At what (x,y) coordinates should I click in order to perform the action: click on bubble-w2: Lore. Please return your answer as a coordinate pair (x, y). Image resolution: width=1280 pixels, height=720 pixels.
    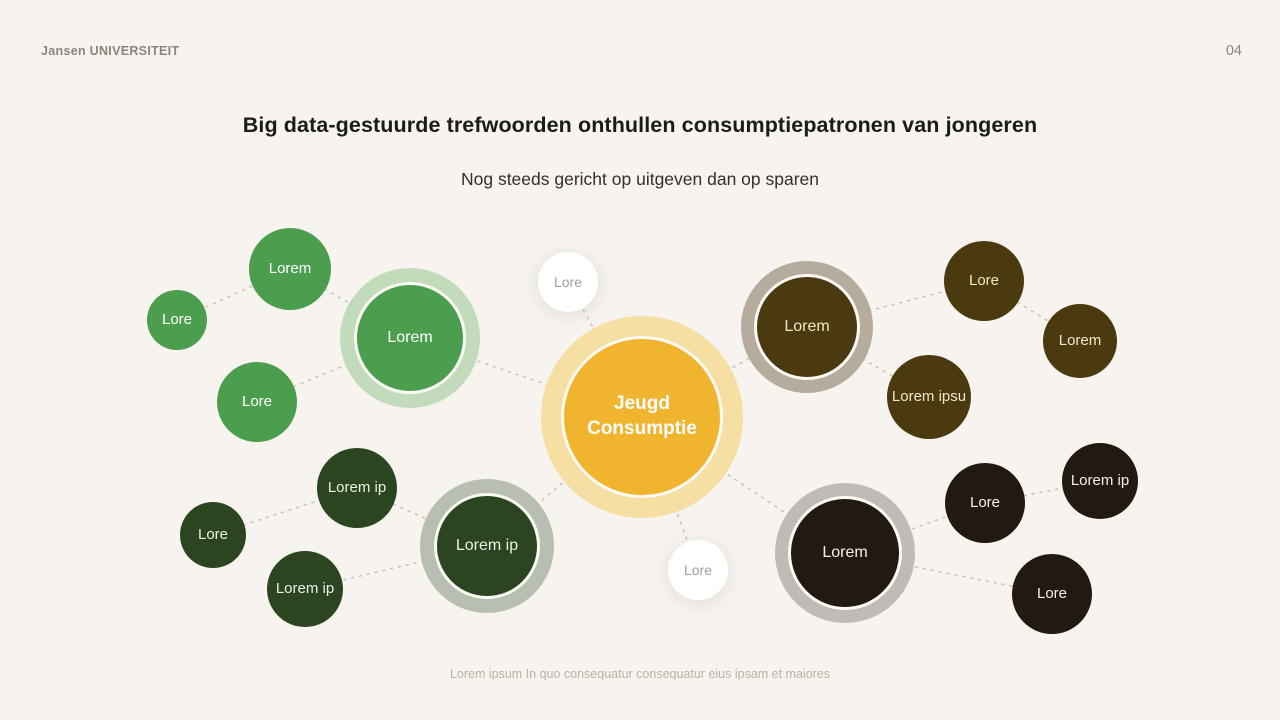
    Looking at the image, I should click on (698, 570).